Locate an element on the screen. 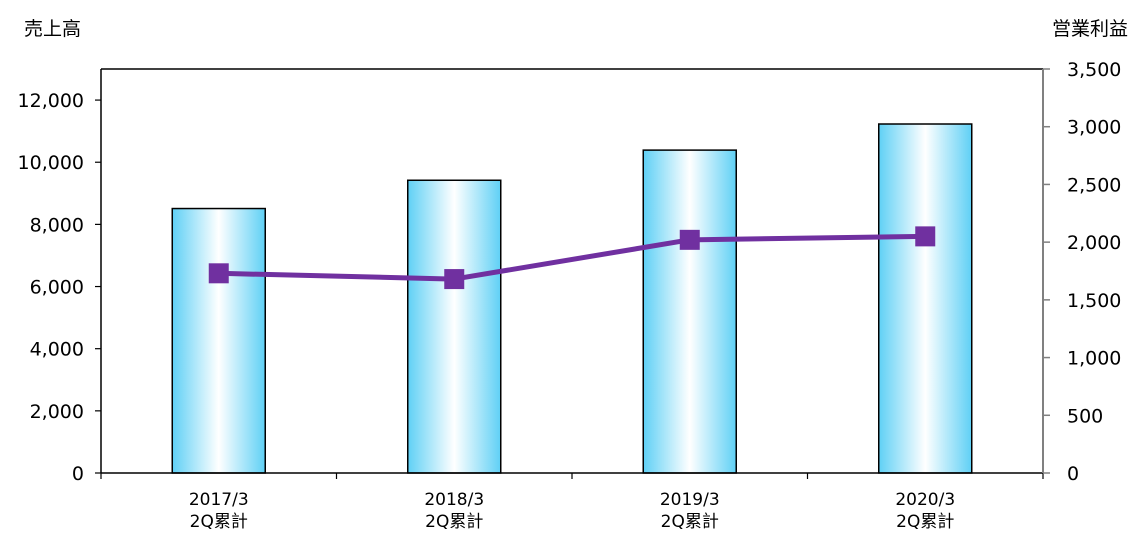 This screenshot has width=1140, height=542. right-tick-label: 3,500 is located at coordinates (1094, 70).